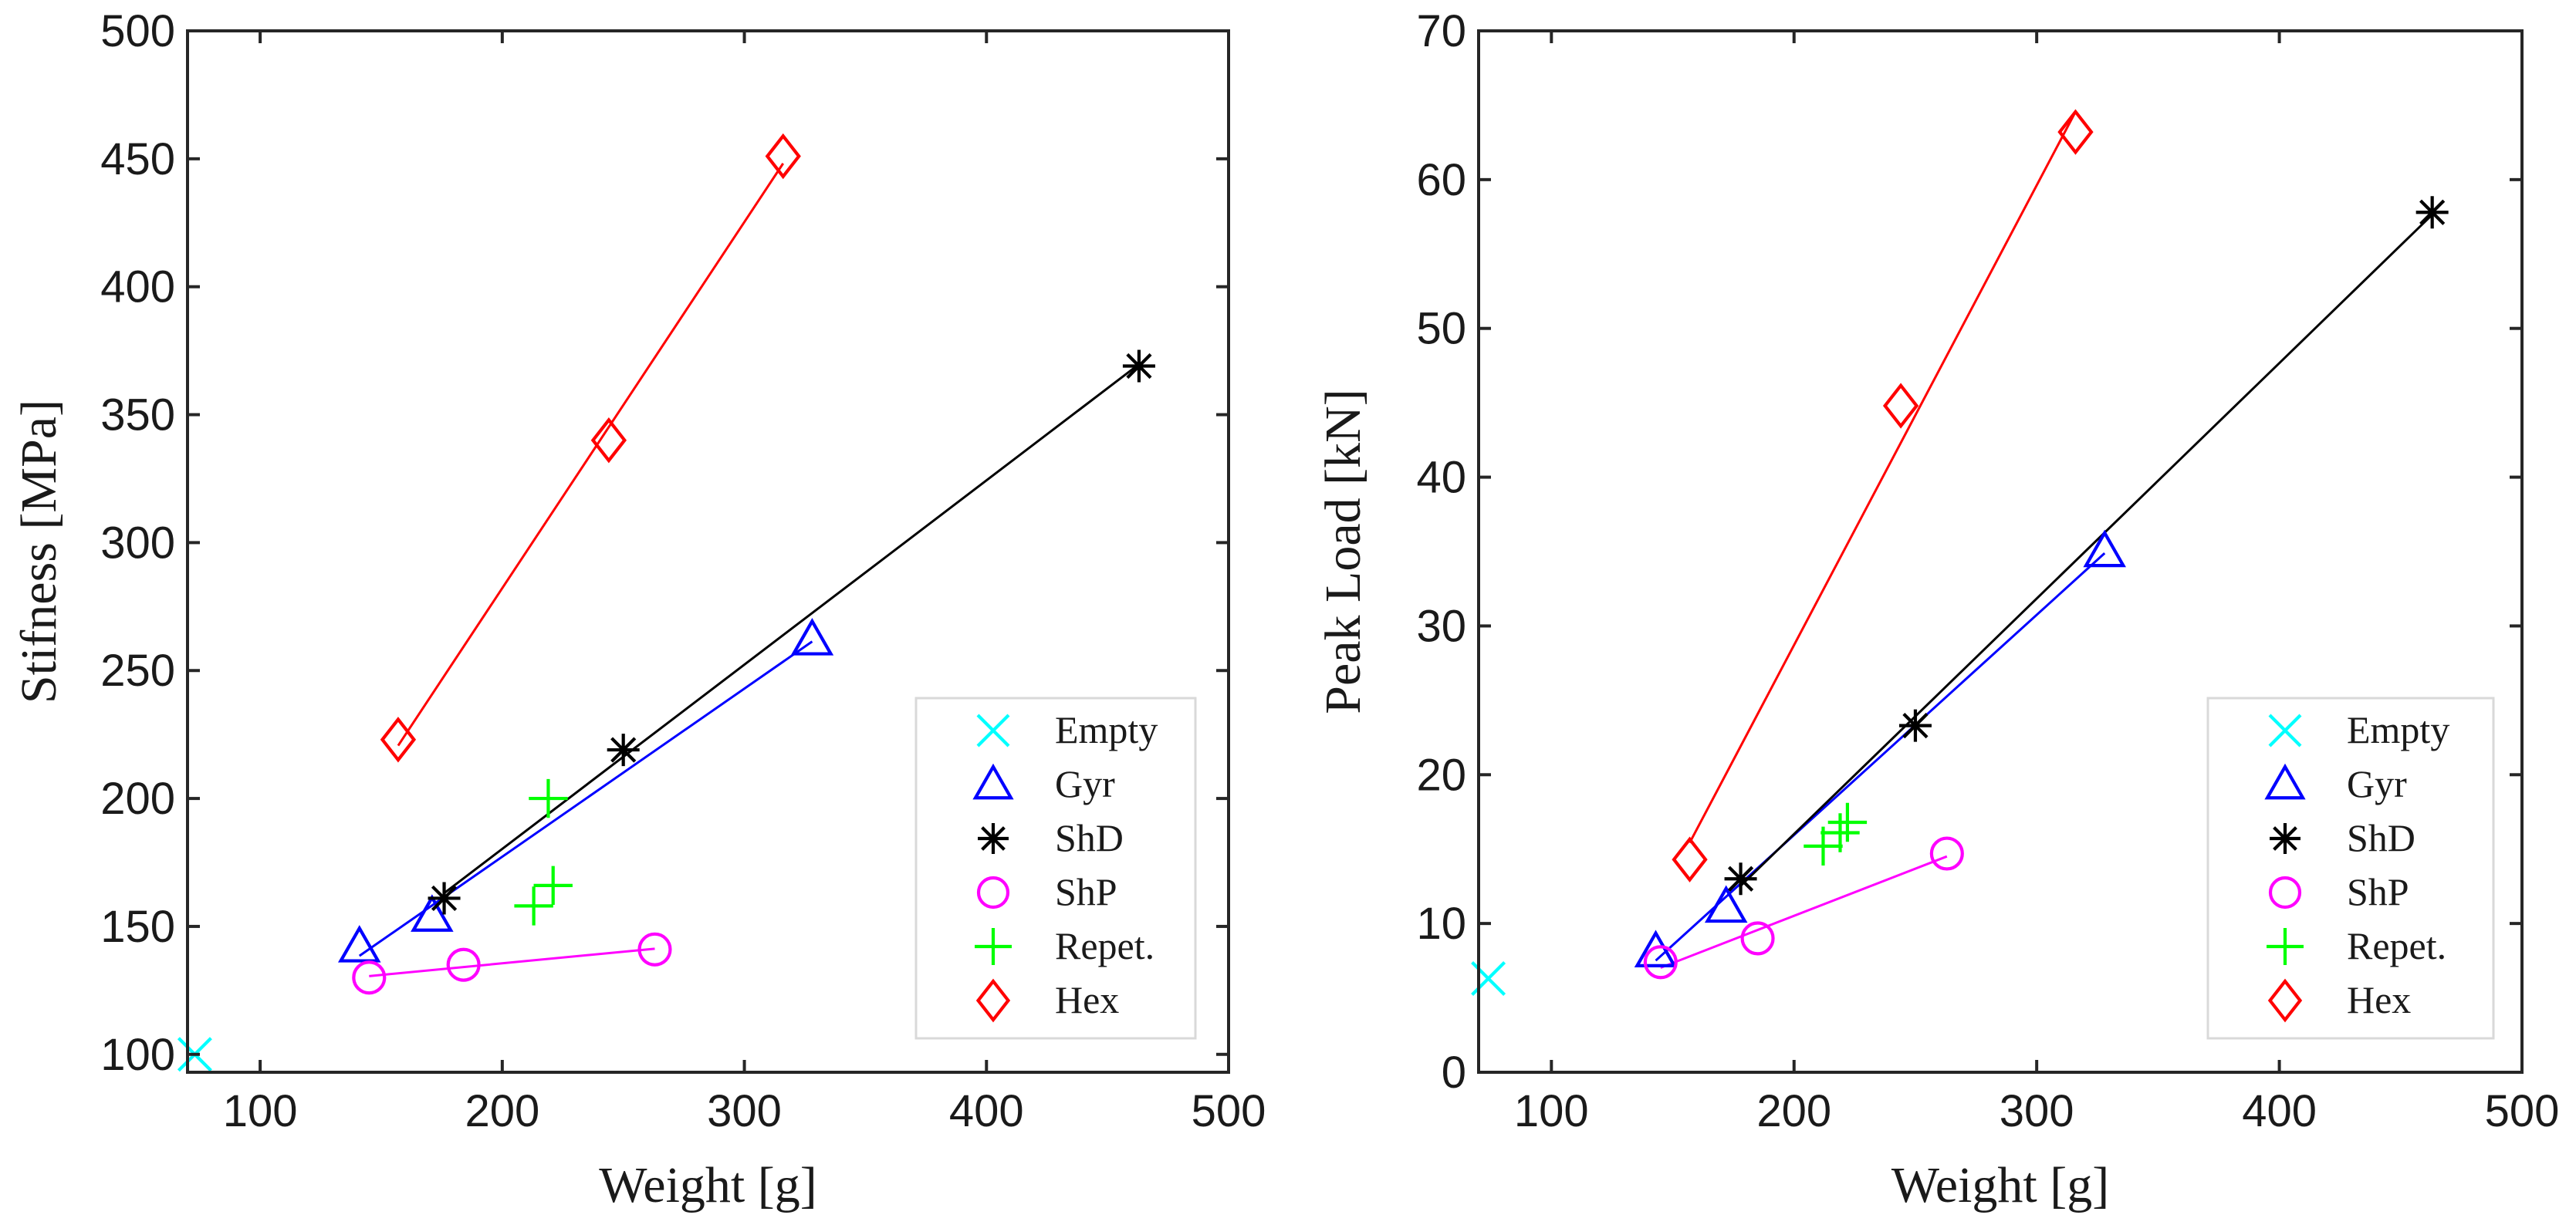 This screenshot has height=1225, width=2576. I want to click on y-tick-label: 10, so click(1441, 924).